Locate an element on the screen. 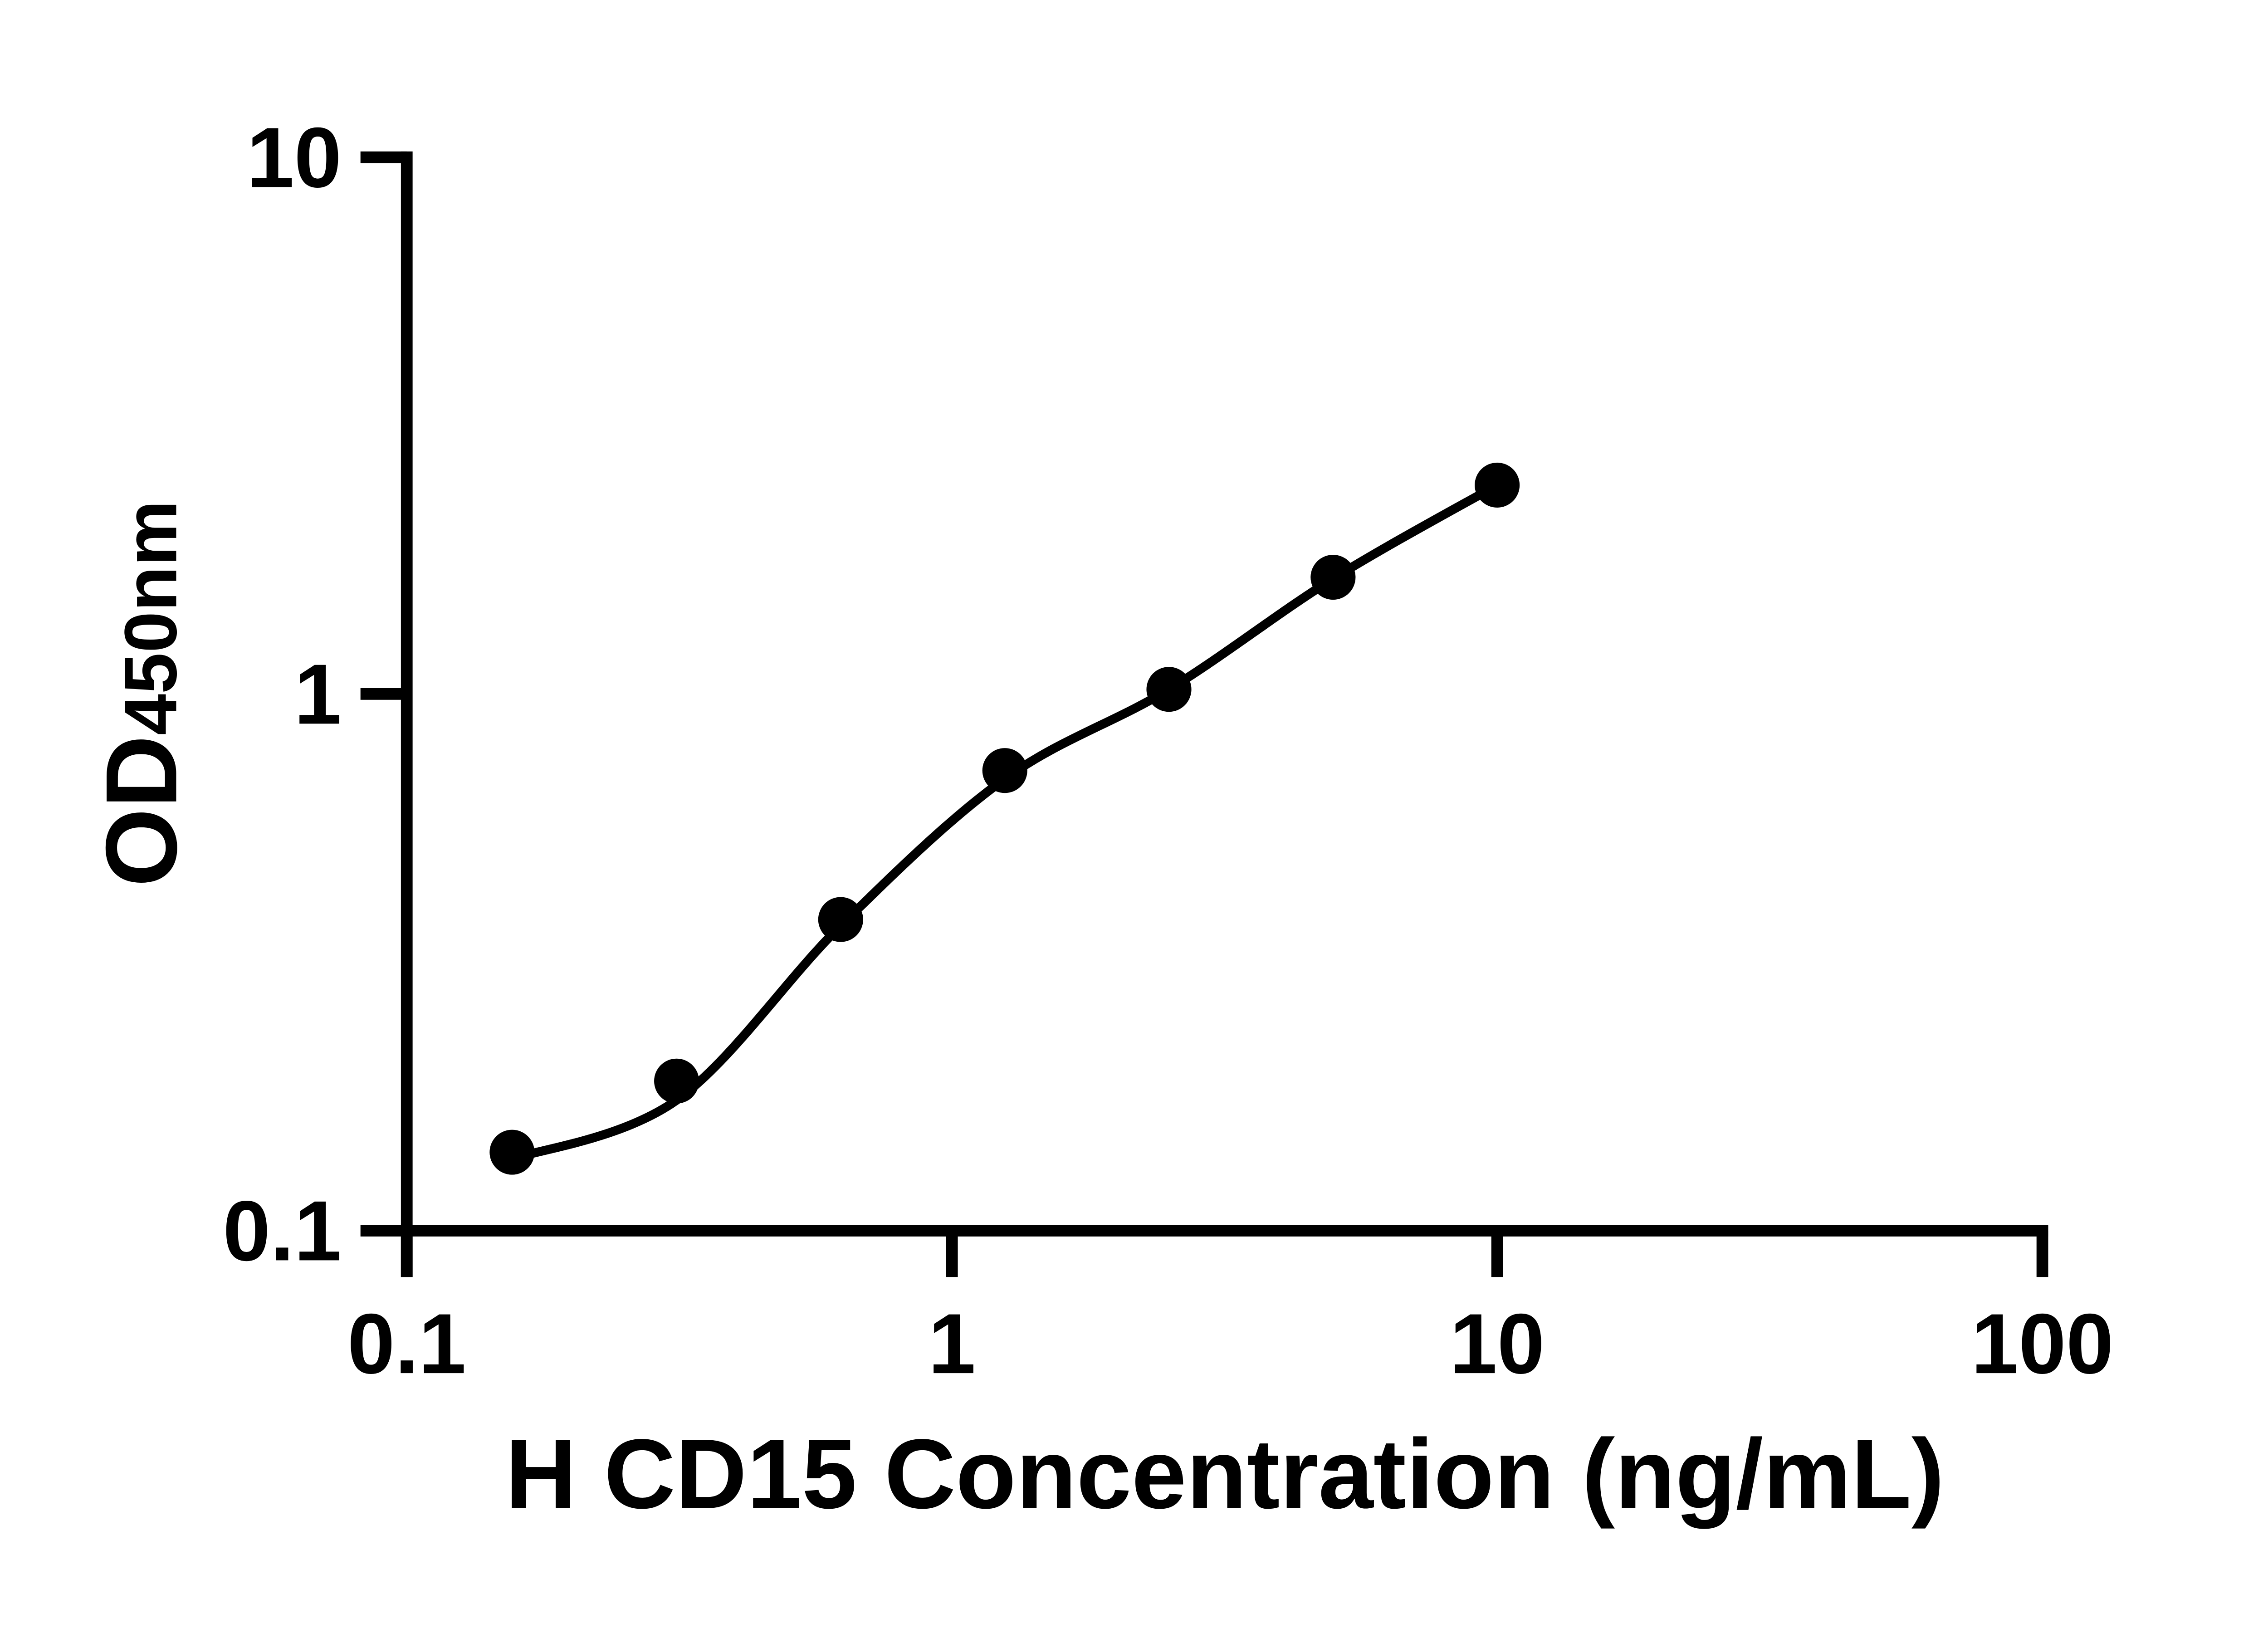 This screenshot has width=2268, height=1633. x-tick-label: 10 is located at coordinates (1498, 1343).